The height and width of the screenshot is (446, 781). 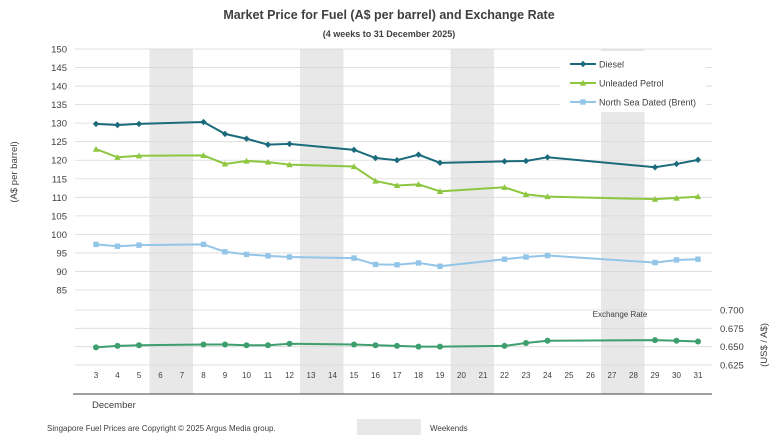 What do you see at coordinates (182, 375) in the screenshot?
I see `x-tick-label: 7` at bounding box center [182, 375].